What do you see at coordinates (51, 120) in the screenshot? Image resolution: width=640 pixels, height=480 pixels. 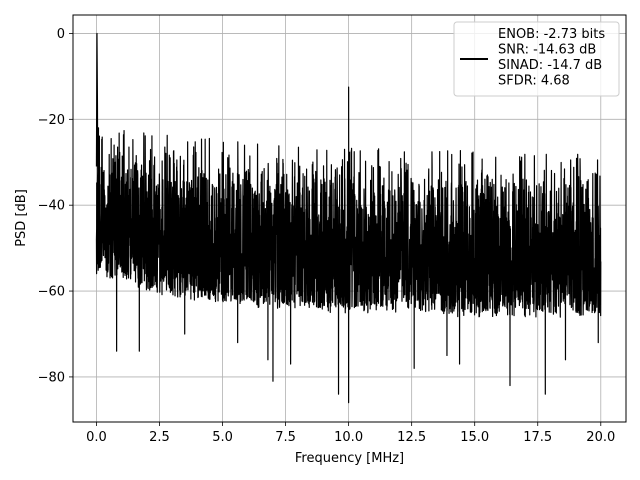 I see `y-tick-label: −20` at bounding box center [51, 120].